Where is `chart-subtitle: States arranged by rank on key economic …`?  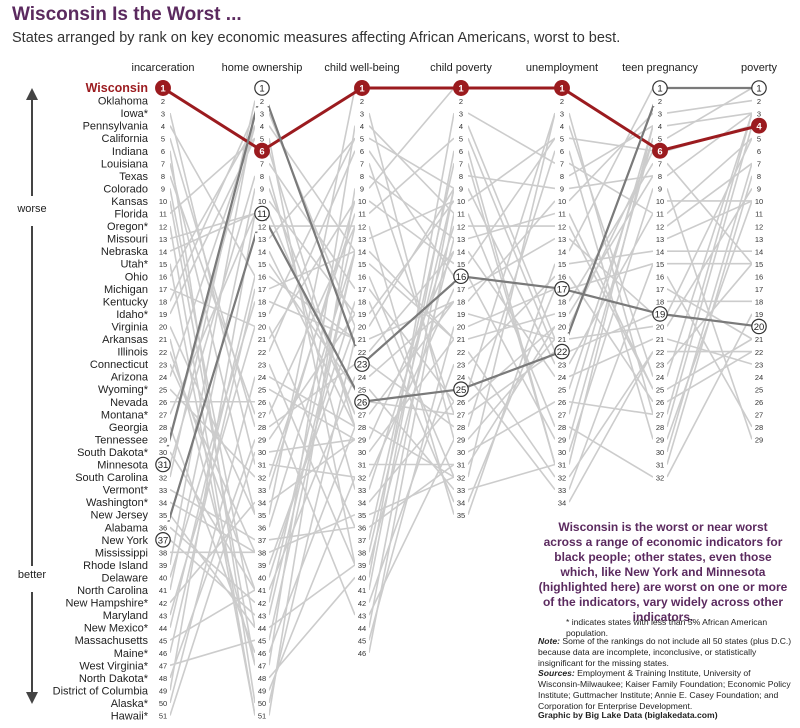 chart-subtitle: States arranged by rank on key economic … is located at coordinates (316, 38).